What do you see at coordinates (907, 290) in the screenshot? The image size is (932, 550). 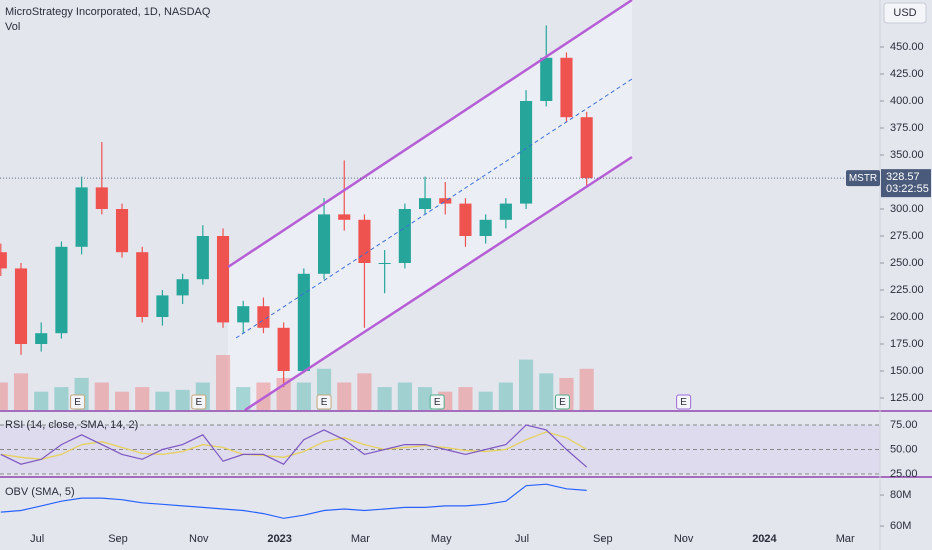 I see `y-tick-label: 225.00` at bounding box center [907, 290].